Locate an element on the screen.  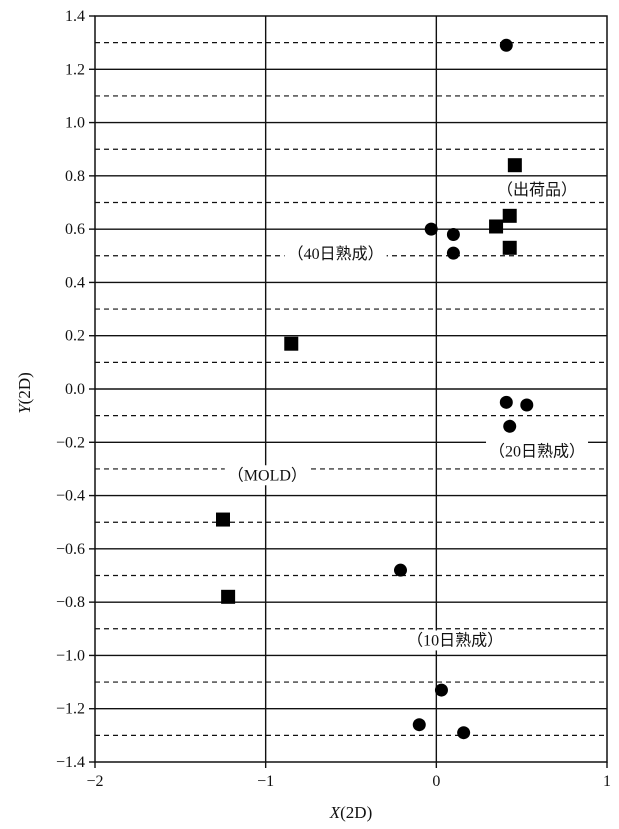
group-label: （40日熟成） is located at coordinates (335, 254).